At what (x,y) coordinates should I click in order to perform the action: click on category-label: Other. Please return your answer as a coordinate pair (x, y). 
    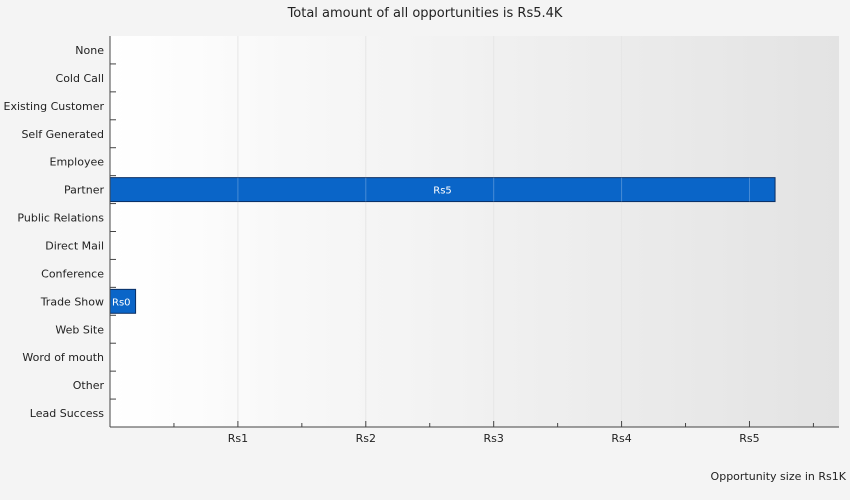
    Looking at the image, I should click on (89, 385).